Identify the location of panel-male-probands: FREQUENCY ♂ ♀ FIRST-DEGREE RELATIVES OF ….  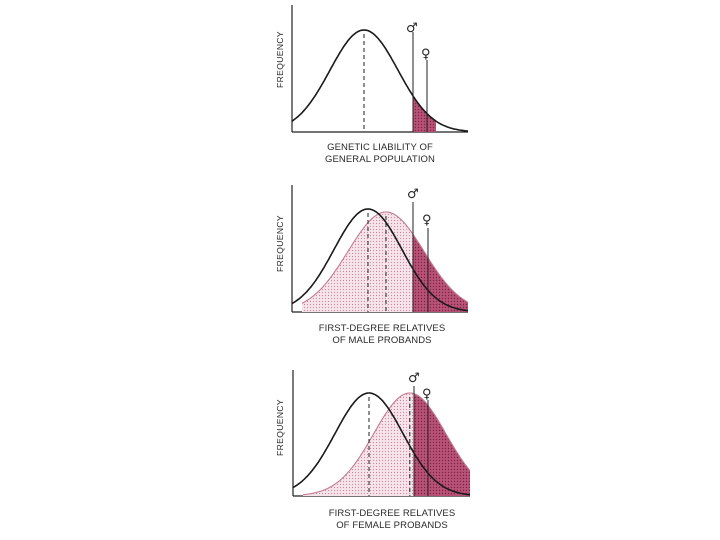
(372, 265).